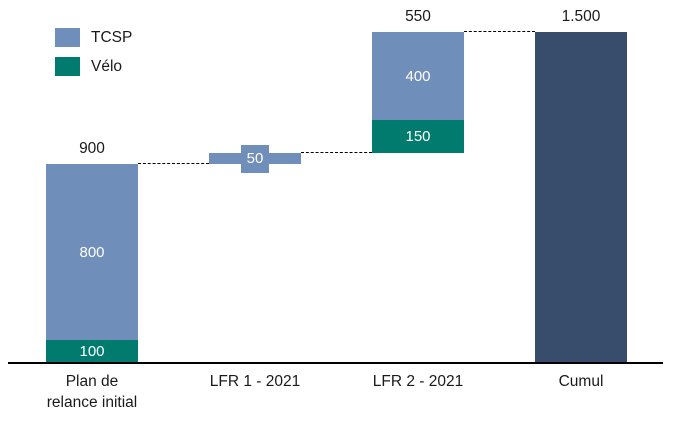 The height and width of the screenshot is (423, 674). Describe the element at coordinates (581, 16) in the screenshot. I see `bar-total-label: 1.500` at that location.